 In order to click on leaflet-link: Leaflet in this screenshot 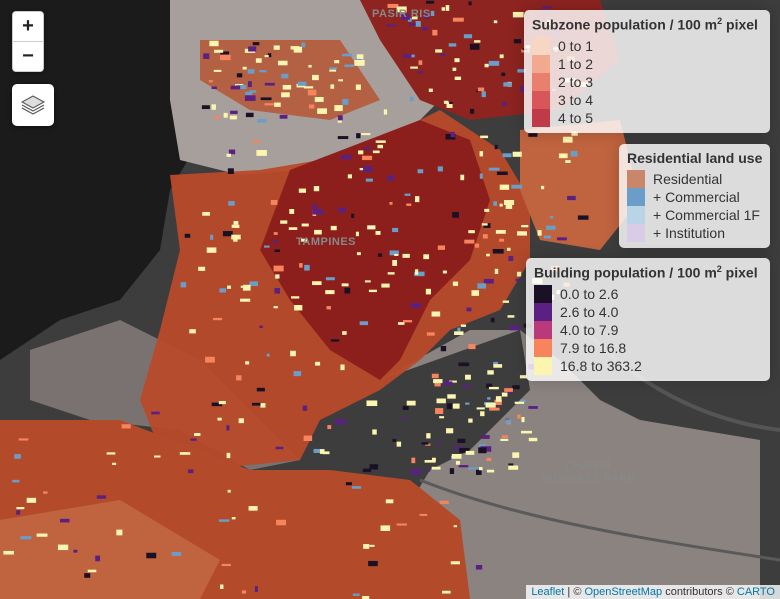, I will do `click(548, 592)`.